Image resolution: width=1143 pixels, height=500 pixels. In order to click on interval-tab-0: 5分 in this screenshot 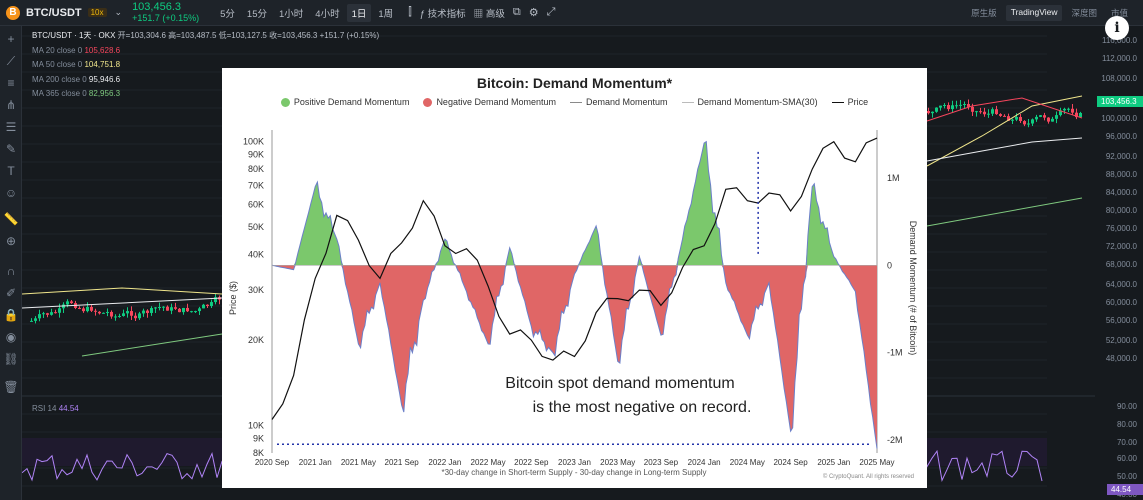, I will do `click(227, 14)`.